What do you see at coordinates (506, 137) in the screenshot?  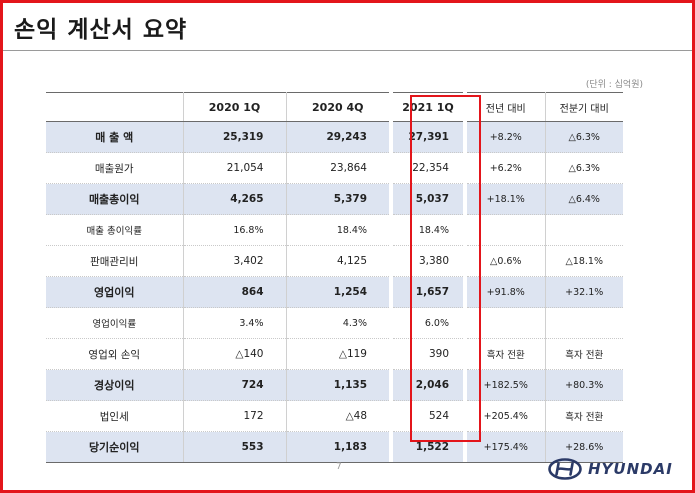 I see `value-yoy: +8.2%` at bounding box center [506, 137].